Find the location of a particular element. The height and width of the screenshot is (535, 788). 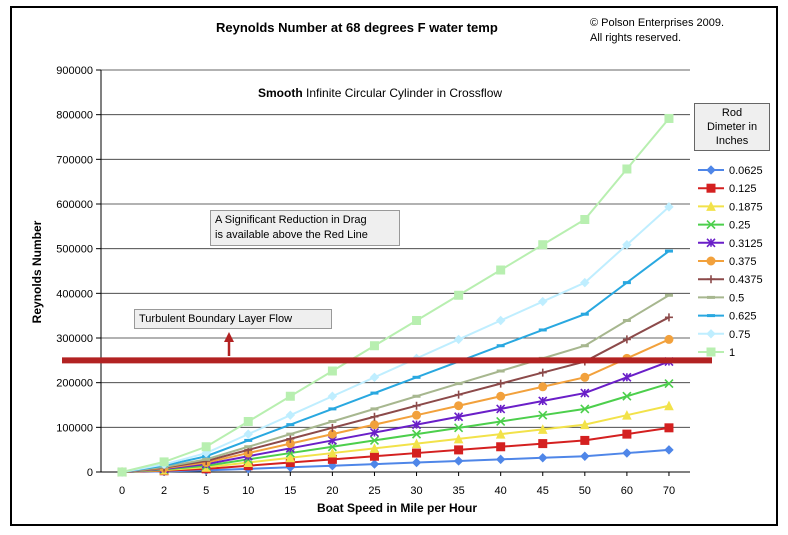

series-0.1875 is located at coordinates (395, 438).